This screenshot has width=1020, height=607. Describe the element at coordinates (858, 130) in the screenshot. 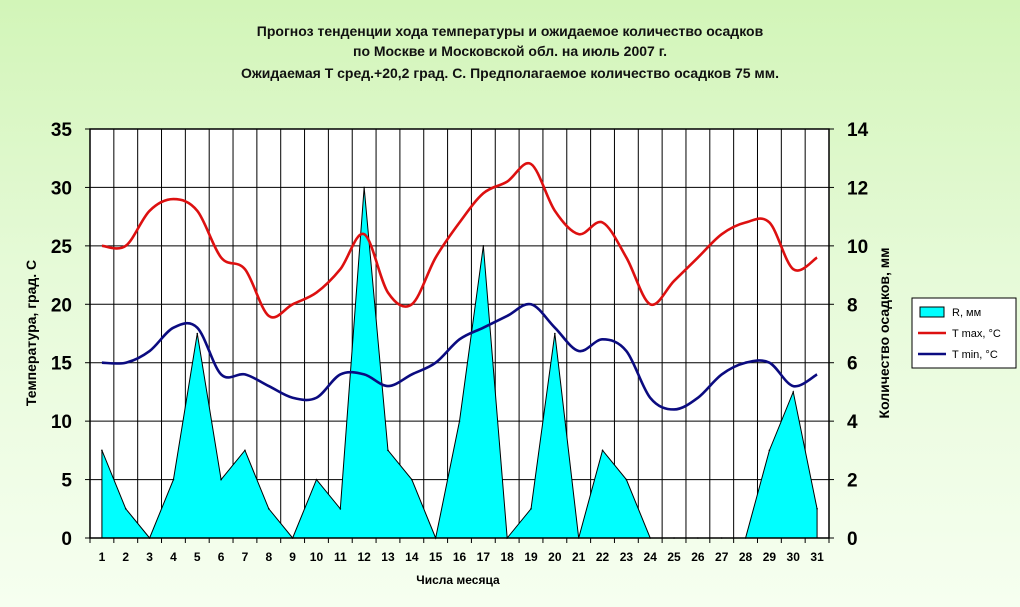

I see `right-tick-label: 14` at that location.